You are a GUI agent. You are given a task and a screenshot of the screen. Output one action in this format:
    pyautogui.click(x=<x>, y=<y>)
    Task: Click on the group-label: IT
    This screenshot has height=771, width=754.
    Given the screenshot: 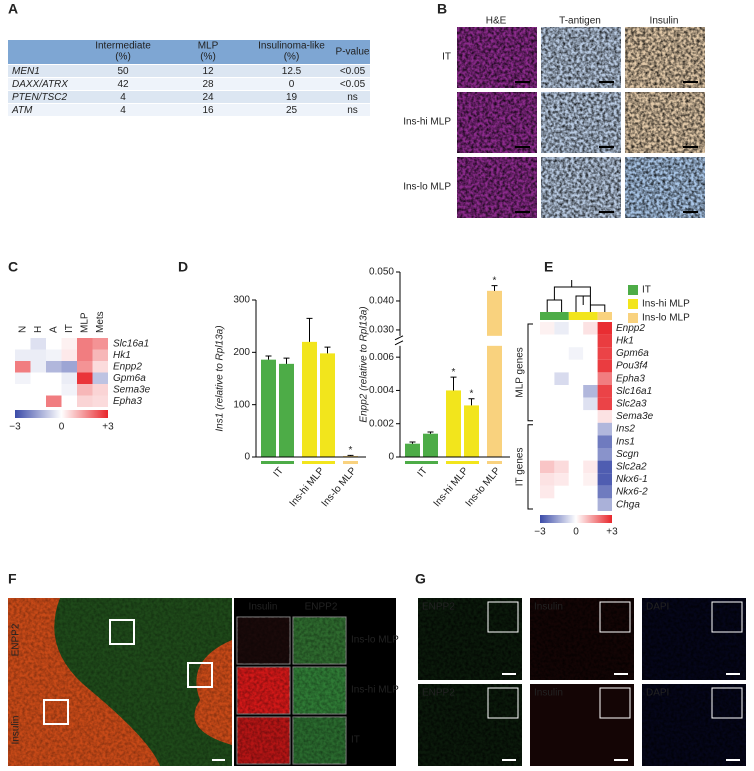 What is the action you would take?
    pyautogui.click(x=423, y=473)
    